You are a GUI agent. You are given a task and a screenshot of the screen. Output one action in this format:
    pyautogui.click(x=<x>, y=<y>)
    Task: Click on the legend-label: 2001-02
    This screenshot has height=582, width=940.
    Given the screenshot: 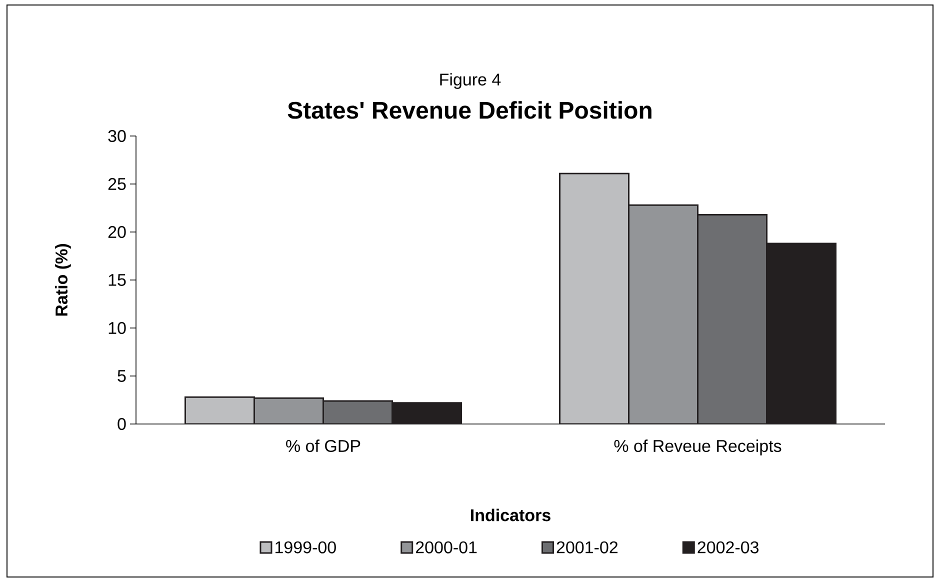 What is the action you would take?
    pyautogui.click(x=587, y=547)
    